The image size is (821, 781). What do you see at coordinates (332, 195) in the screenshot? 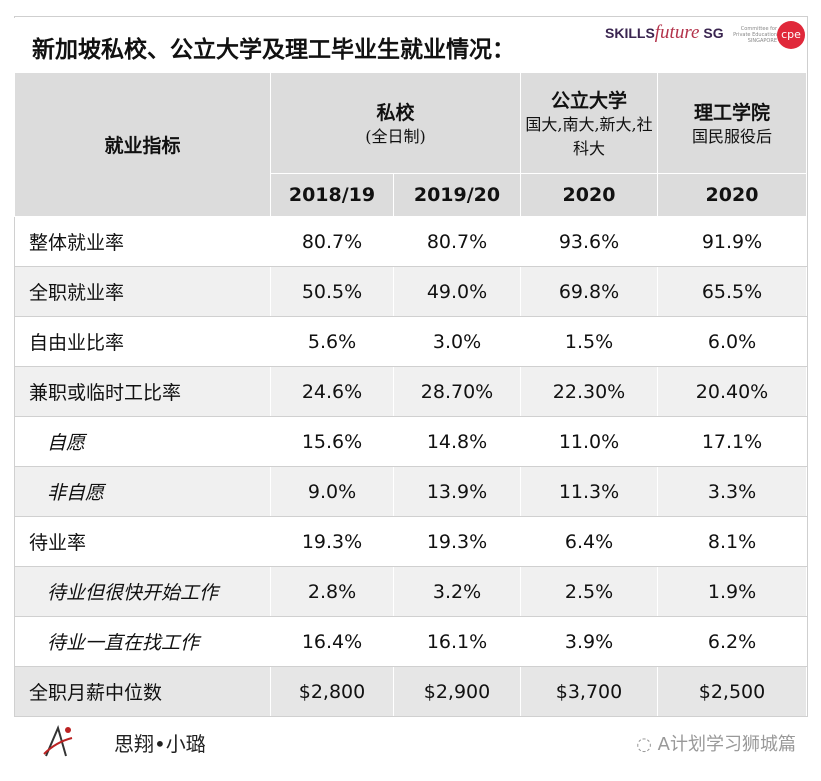
I see `header-year: 2018/19` at bounding box center [332, 195].